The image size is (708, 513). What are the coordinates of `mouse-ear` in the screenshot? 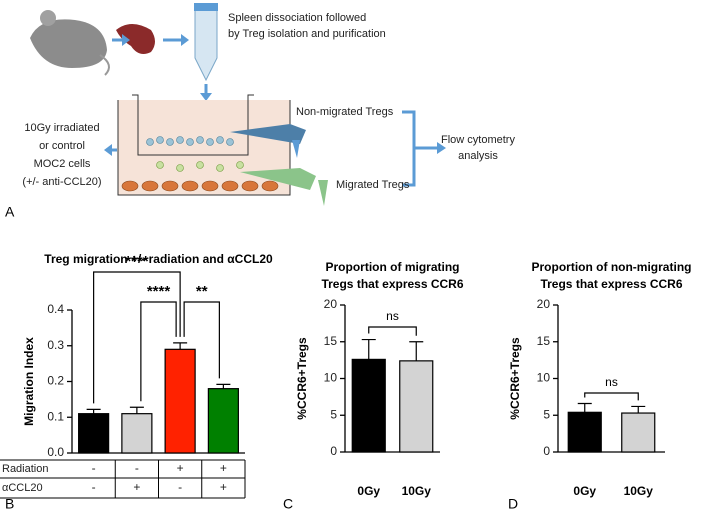 It's located at (48, 18).